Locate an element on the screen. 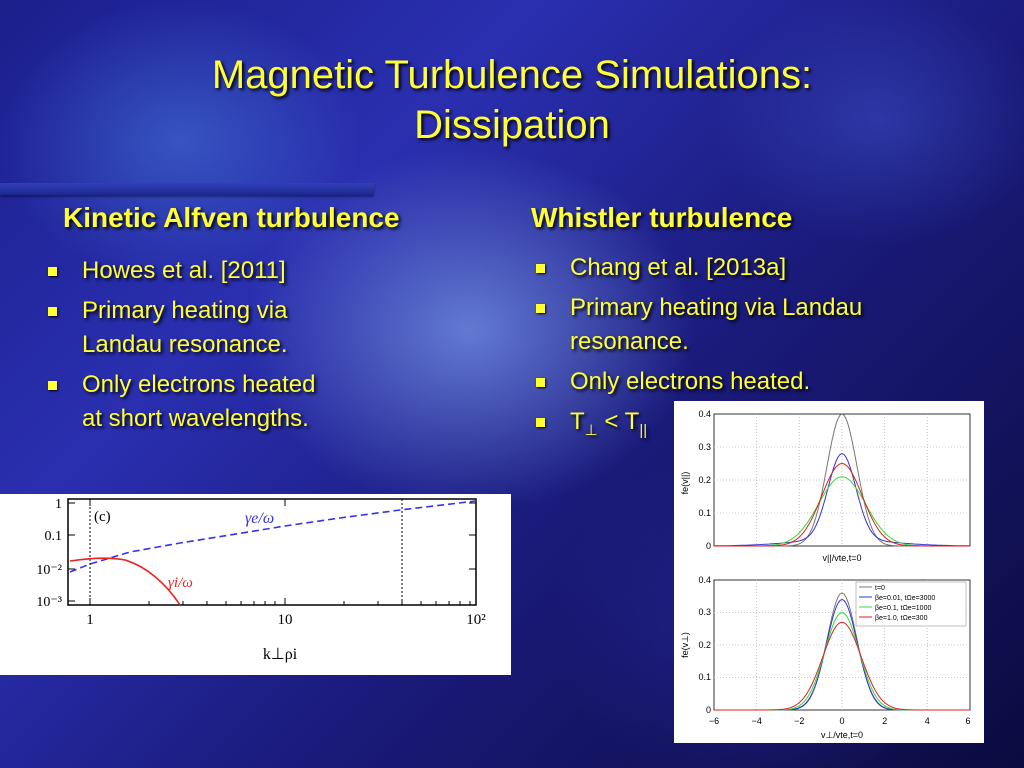 This screenshot has height=768, width=1024. x-tick-label: −2 is located at coordinates (799, 721).